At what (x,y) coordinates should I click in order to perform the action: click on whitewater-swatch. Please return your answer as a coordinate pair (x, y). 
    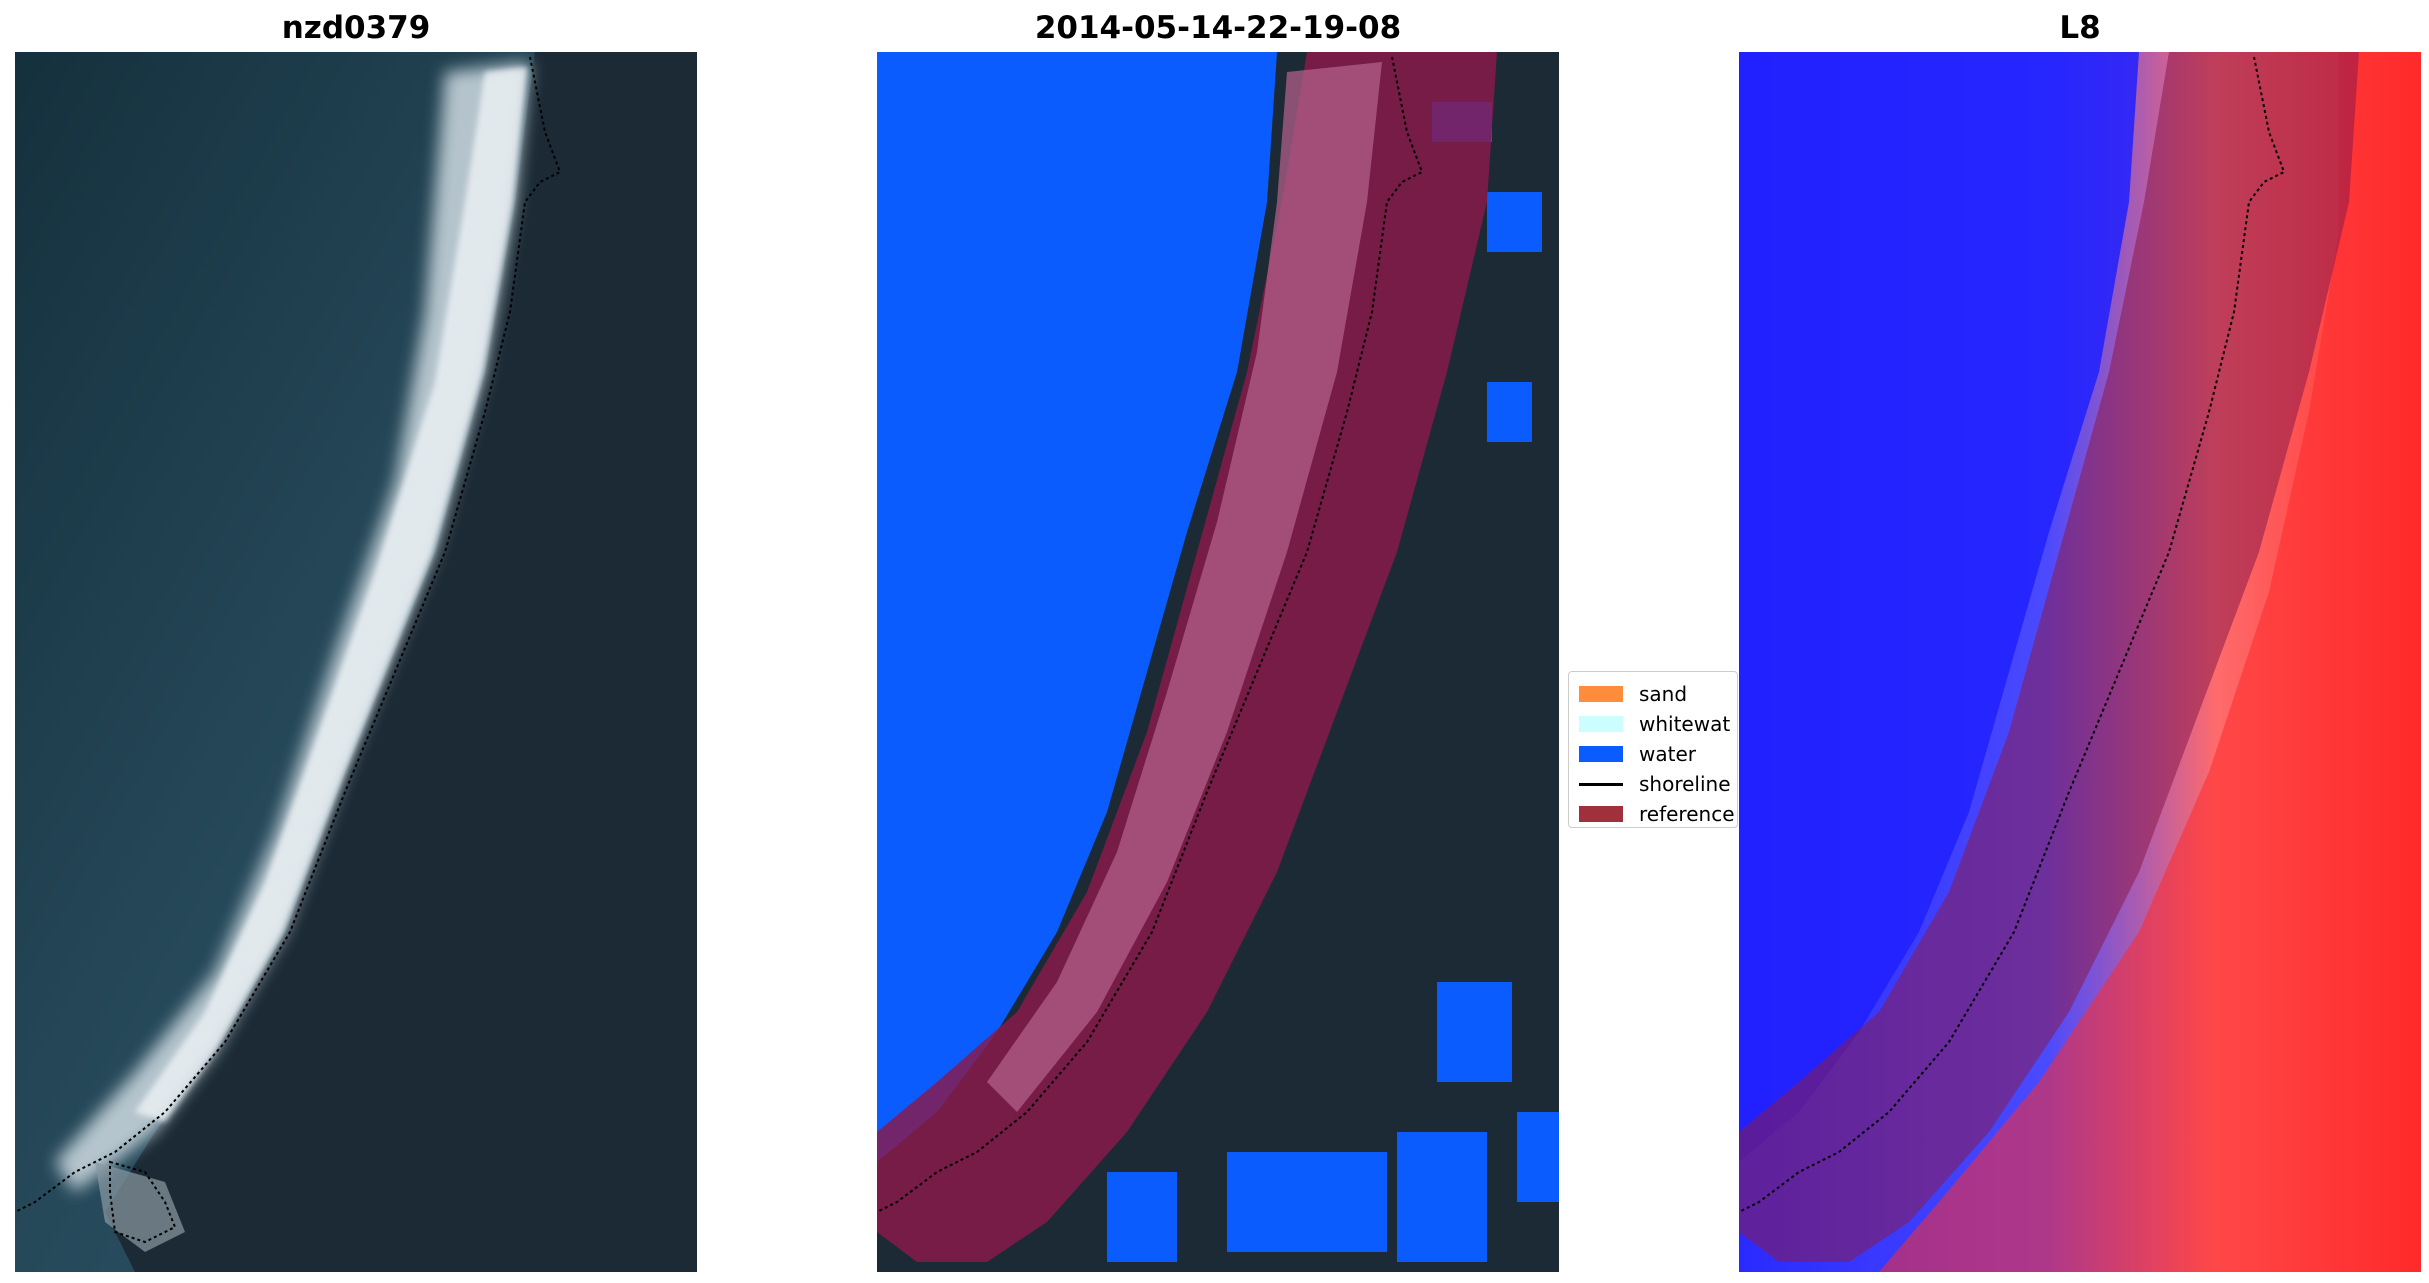
    Looking at the image, I should click on (1601, 724).